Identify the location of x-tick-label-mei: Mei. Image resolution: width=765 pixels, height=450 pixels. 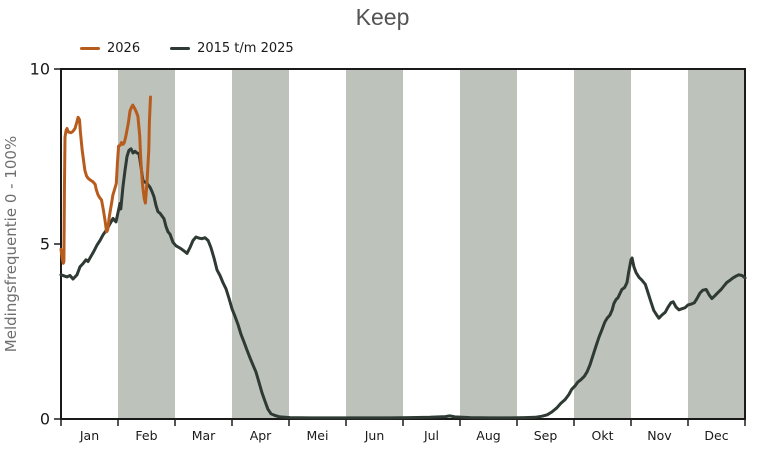
(318, 435).